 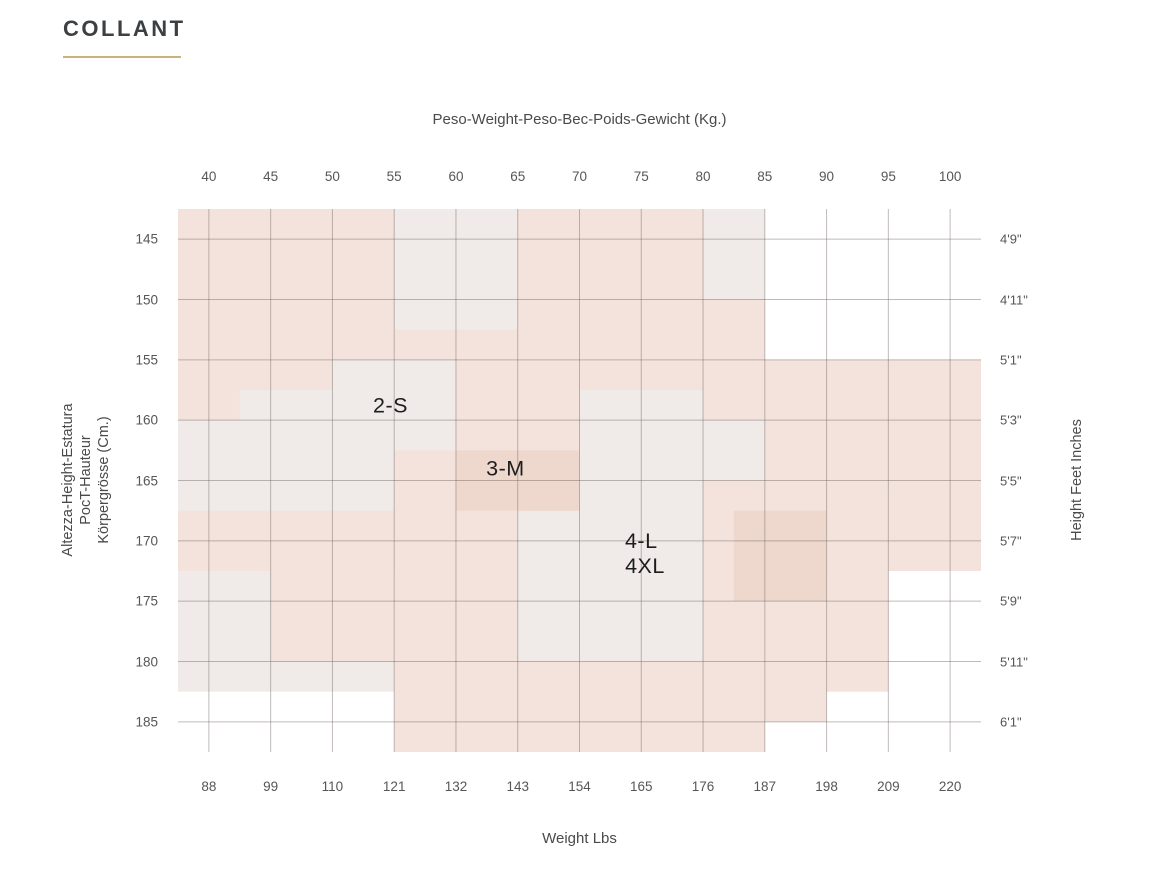 I want to click on right-axis-title: Height Feet Inches, so click(x=1077, y=480).